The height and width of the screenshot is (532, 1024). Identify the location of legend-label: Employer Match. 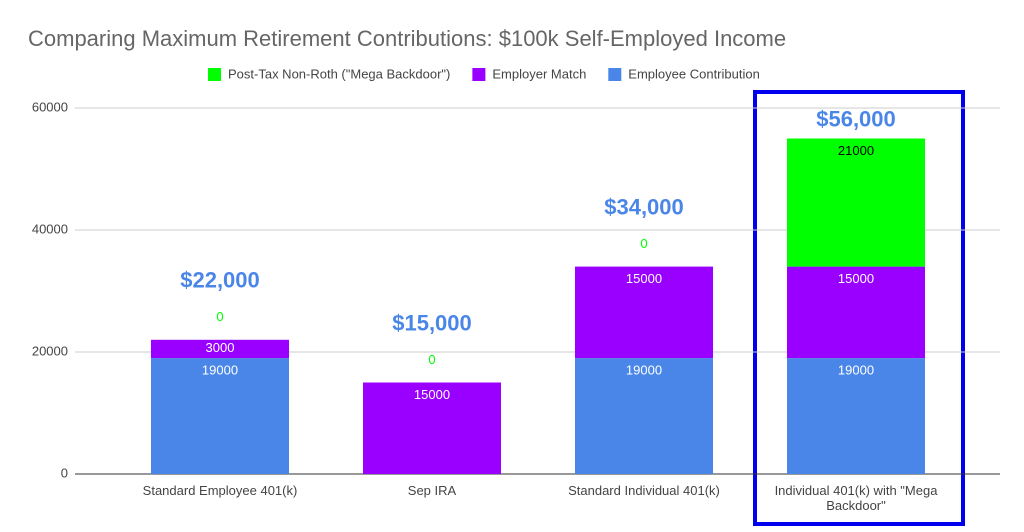
(539, 73).